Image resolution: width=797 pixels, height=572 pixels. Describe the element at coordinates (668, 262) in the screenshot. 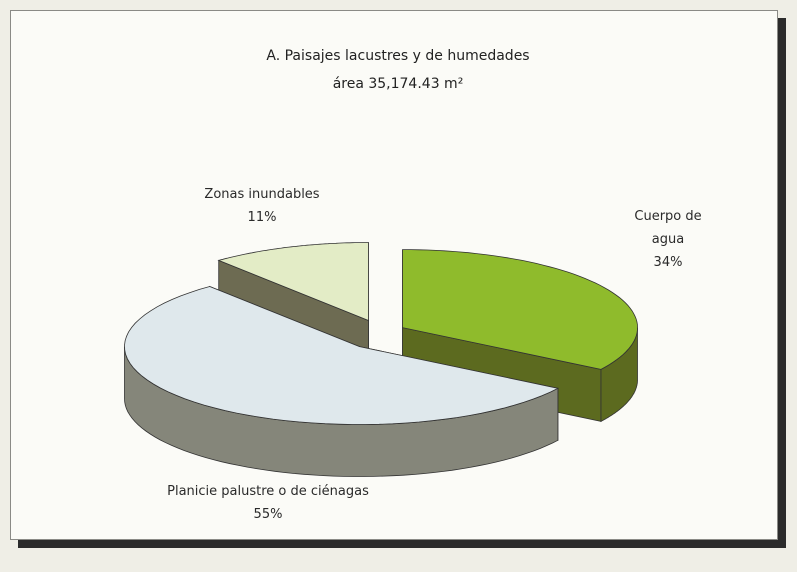

I see `value-label: 34%` at that location.